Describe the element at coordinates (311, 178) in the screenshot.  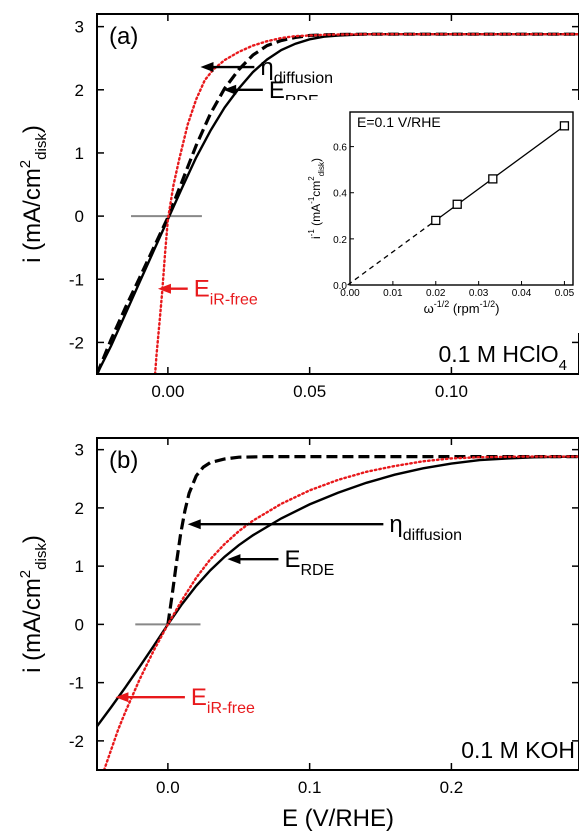
I see `inset-y-axis-label-part-5: 2` at that location.